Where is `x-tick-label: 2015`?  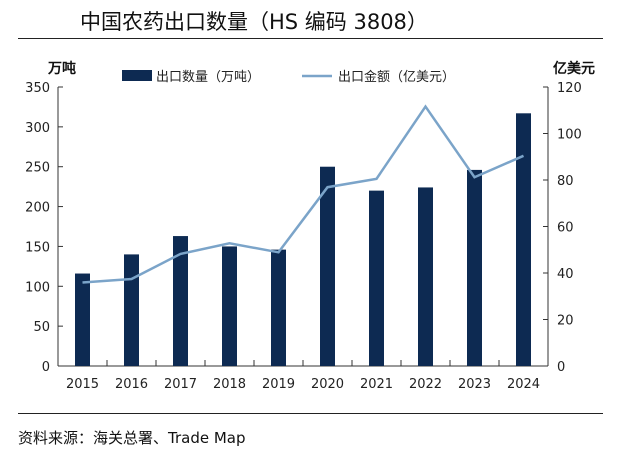
x-tick-label: 2015 is located at coordinates (82, 384).